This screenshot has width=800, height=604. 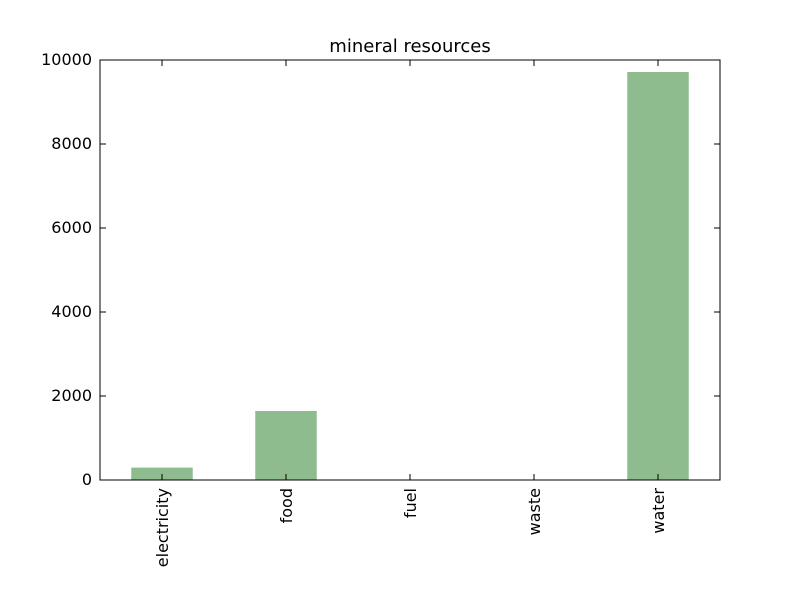 What do you see at coordinates (658, 276) in the screenshot?
I see `bar-water` at bounding box center [658, 276].